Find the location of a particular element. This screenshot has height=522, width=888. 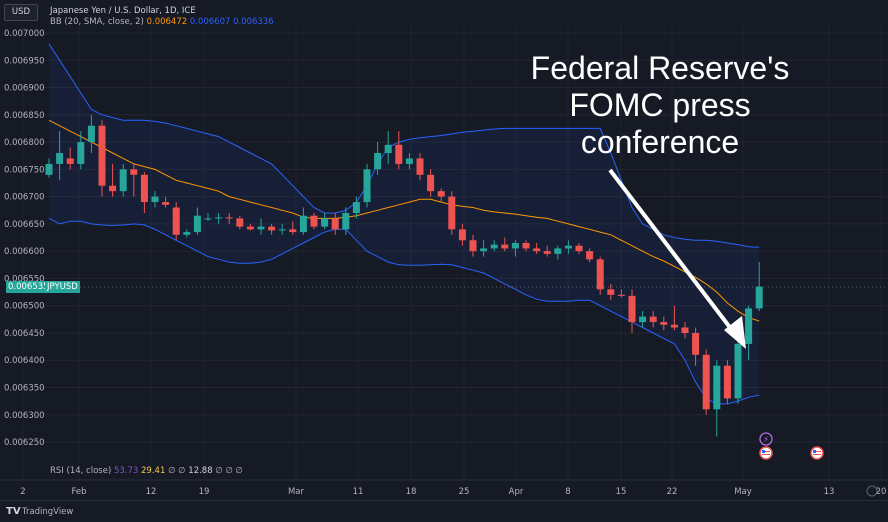

clock-icon is located at coordinates (872, 491).